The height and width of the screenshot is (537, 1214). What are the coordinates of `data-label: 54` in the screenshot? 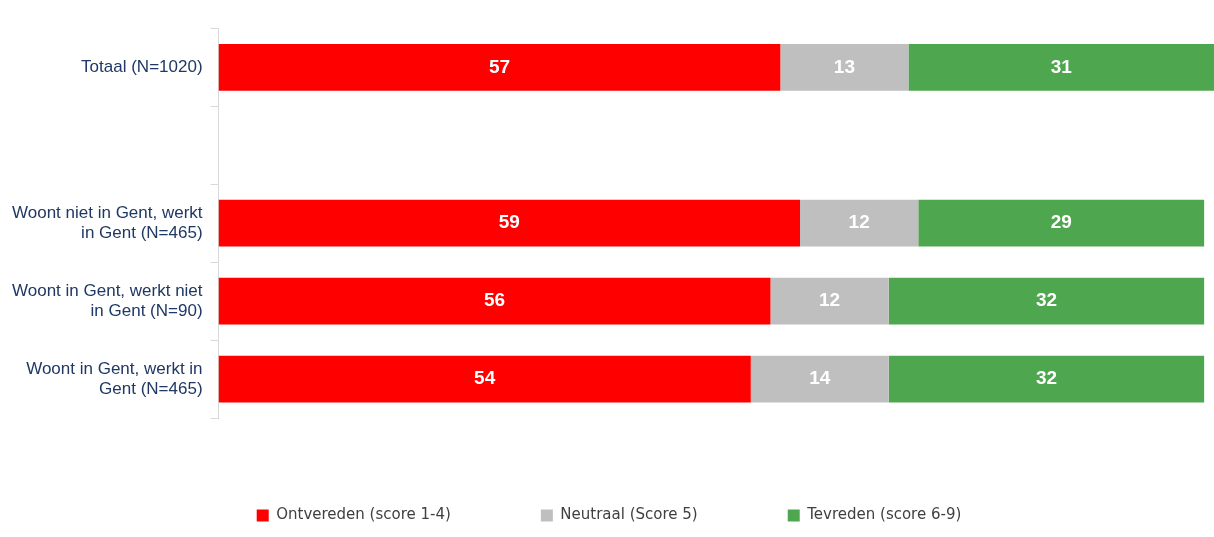 It's located at (485, 378).